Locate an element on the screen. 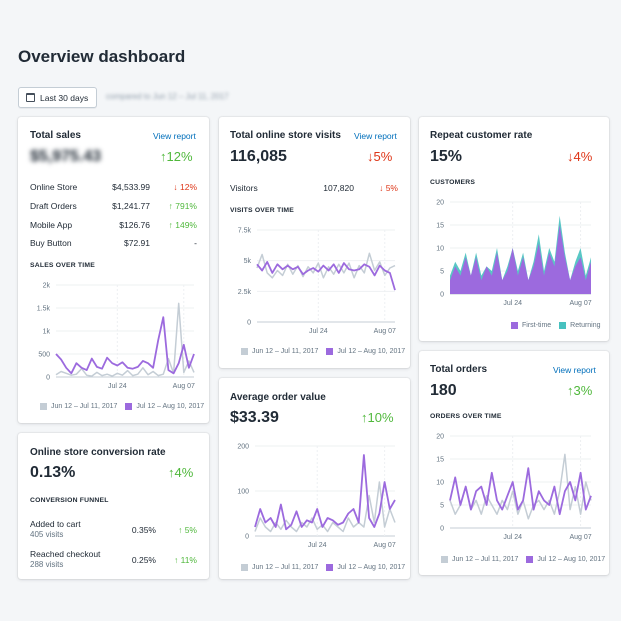 The height and width of the screenshot is (621, 621). funnel-step-sub: 405 visits is located at coordinates (47, 534).